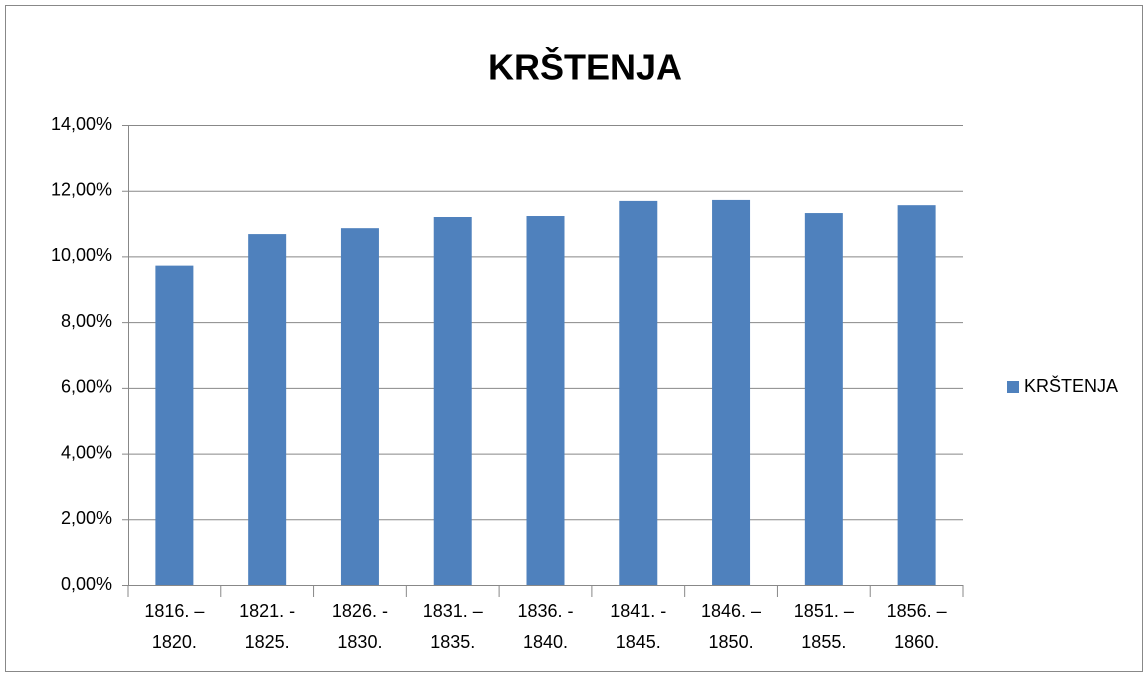  Describe the element at coordinates (86, 518) in the screenshot. I see `y-tick-label: 2,00%` at that location.